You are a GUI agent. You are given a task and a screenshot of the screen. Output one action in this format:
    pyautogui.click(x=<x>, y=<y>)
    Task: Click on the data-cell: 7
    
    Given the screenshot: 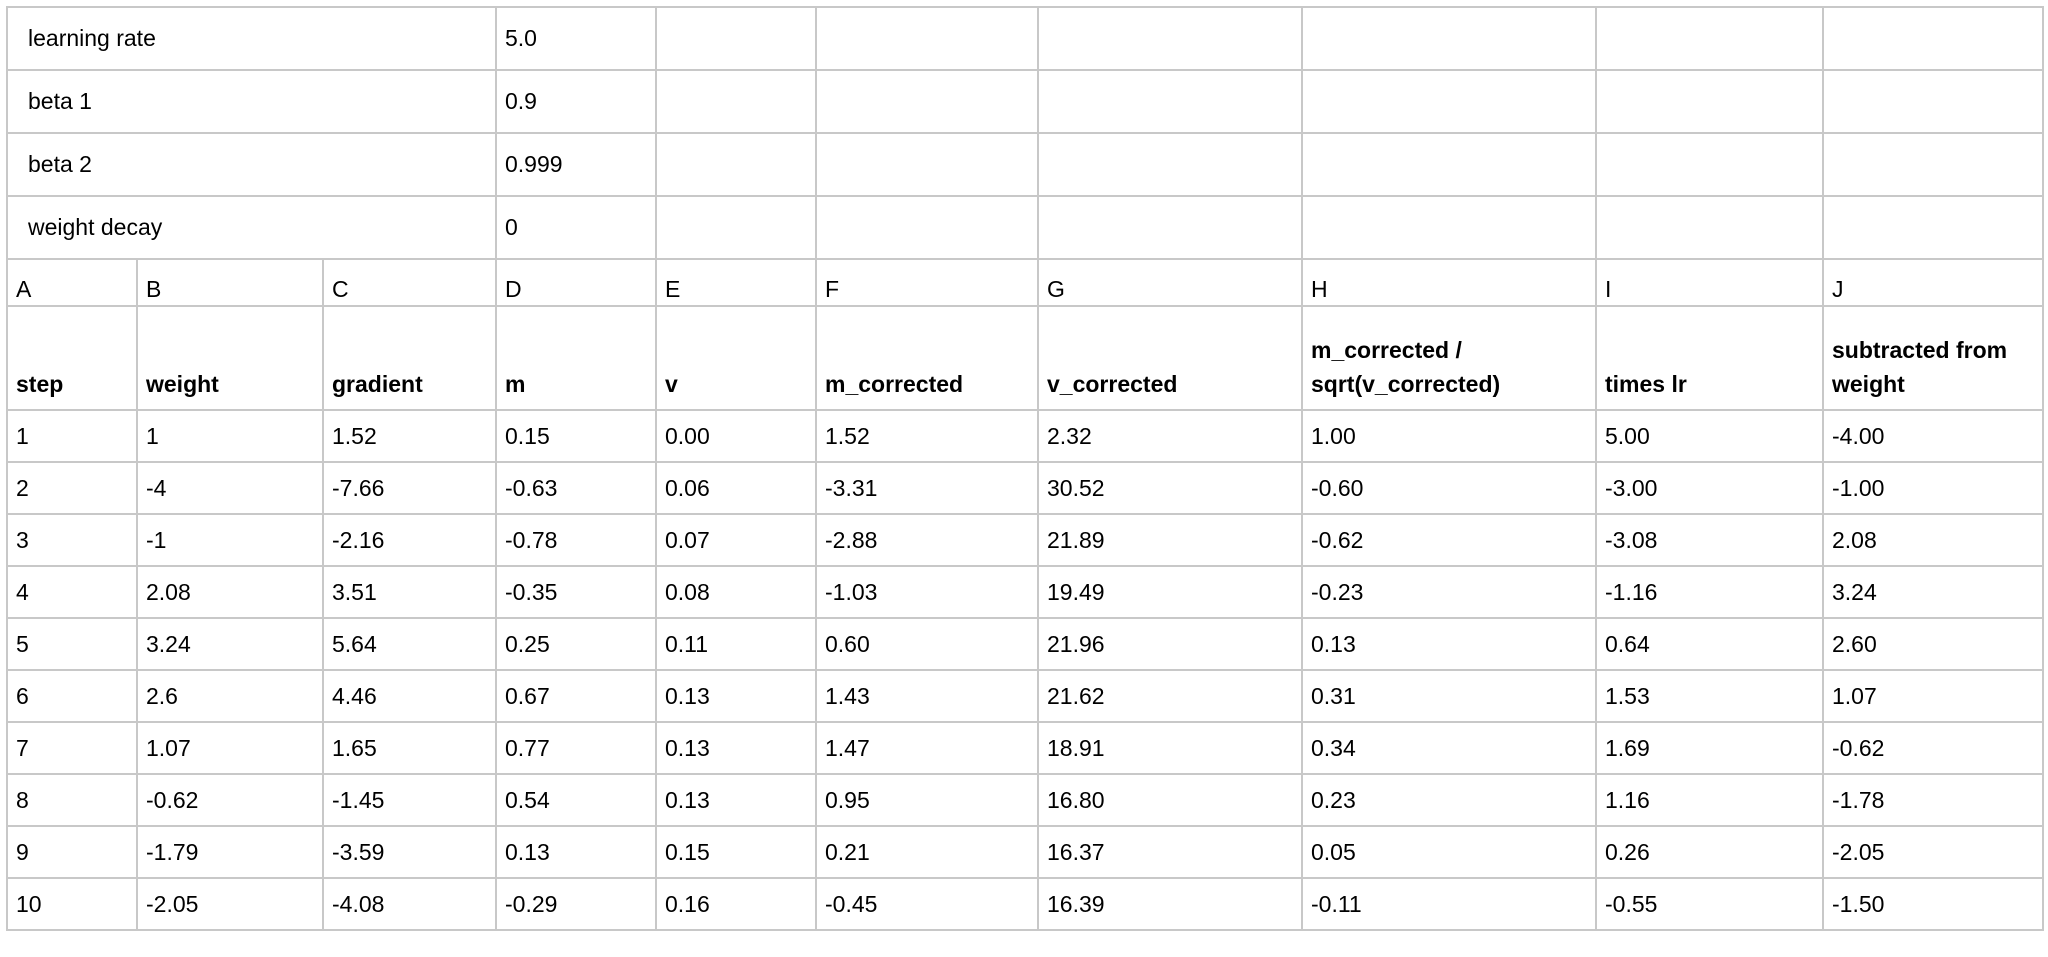 What is the action you would take?
    pyautogui.click(x=72, y=748)
    